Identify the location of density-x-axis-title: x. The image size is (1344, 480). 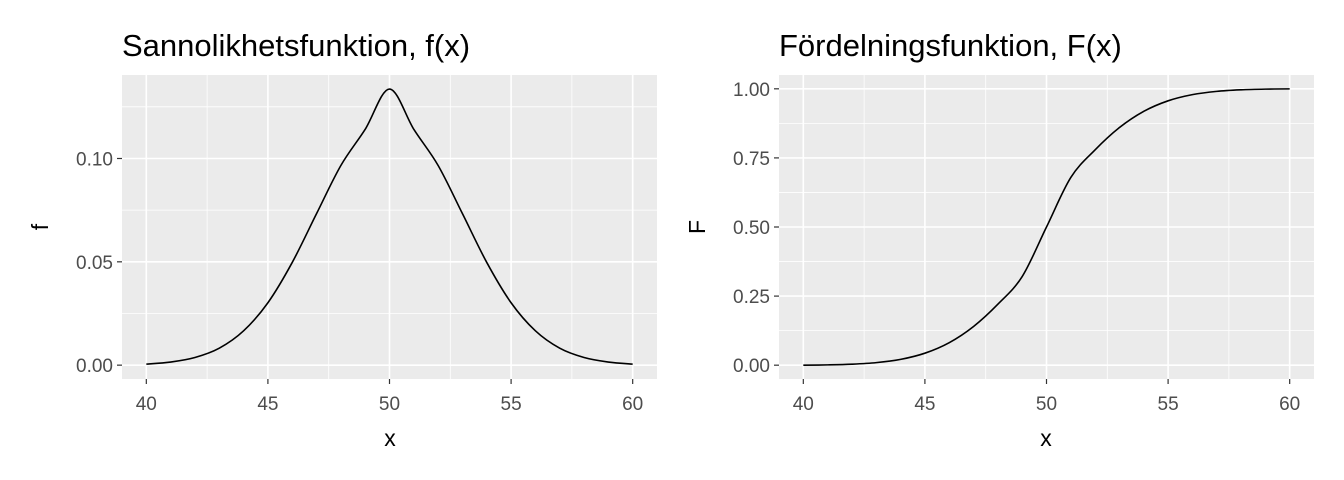
(390, 438).